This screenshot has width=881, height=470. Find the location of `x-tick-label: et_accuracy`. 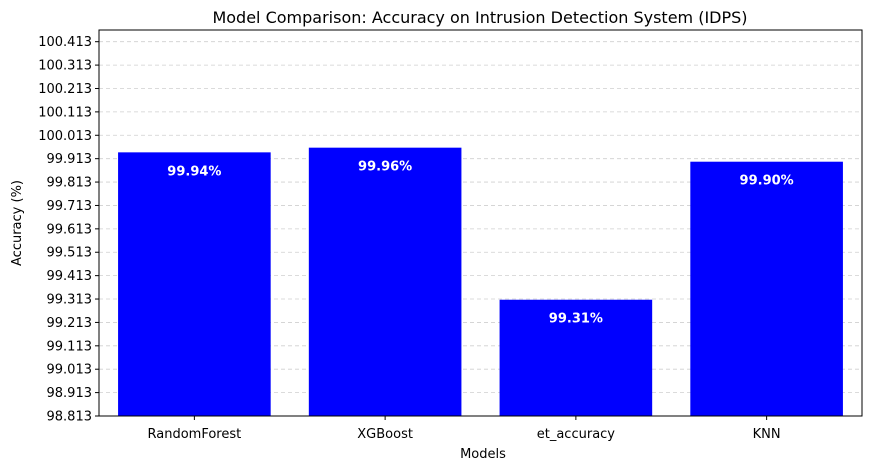

x-tick-label: et_accuracy is located at coordinates (576, 434).